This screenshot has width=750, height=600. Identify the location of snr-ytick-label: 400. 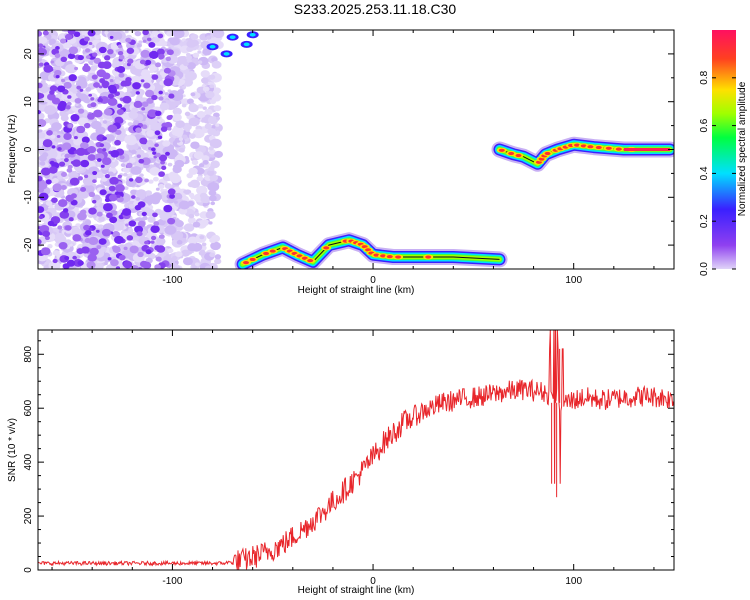
(28, 461).